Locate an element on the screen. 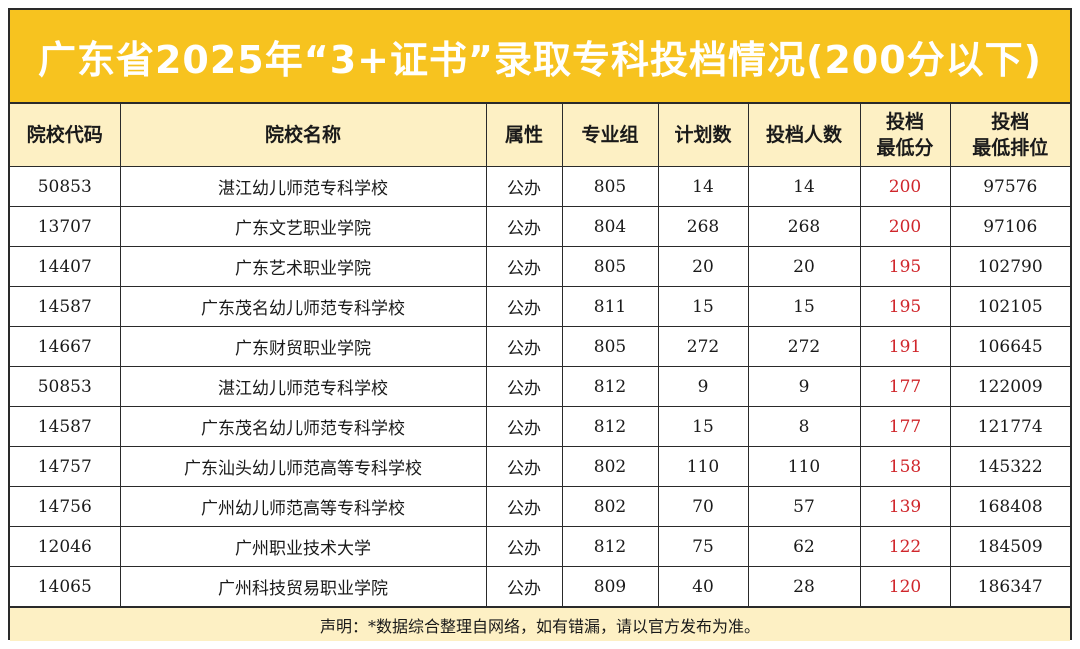  header-min-rank: 投档 最低排位 is located at coordinates (1009, 135).